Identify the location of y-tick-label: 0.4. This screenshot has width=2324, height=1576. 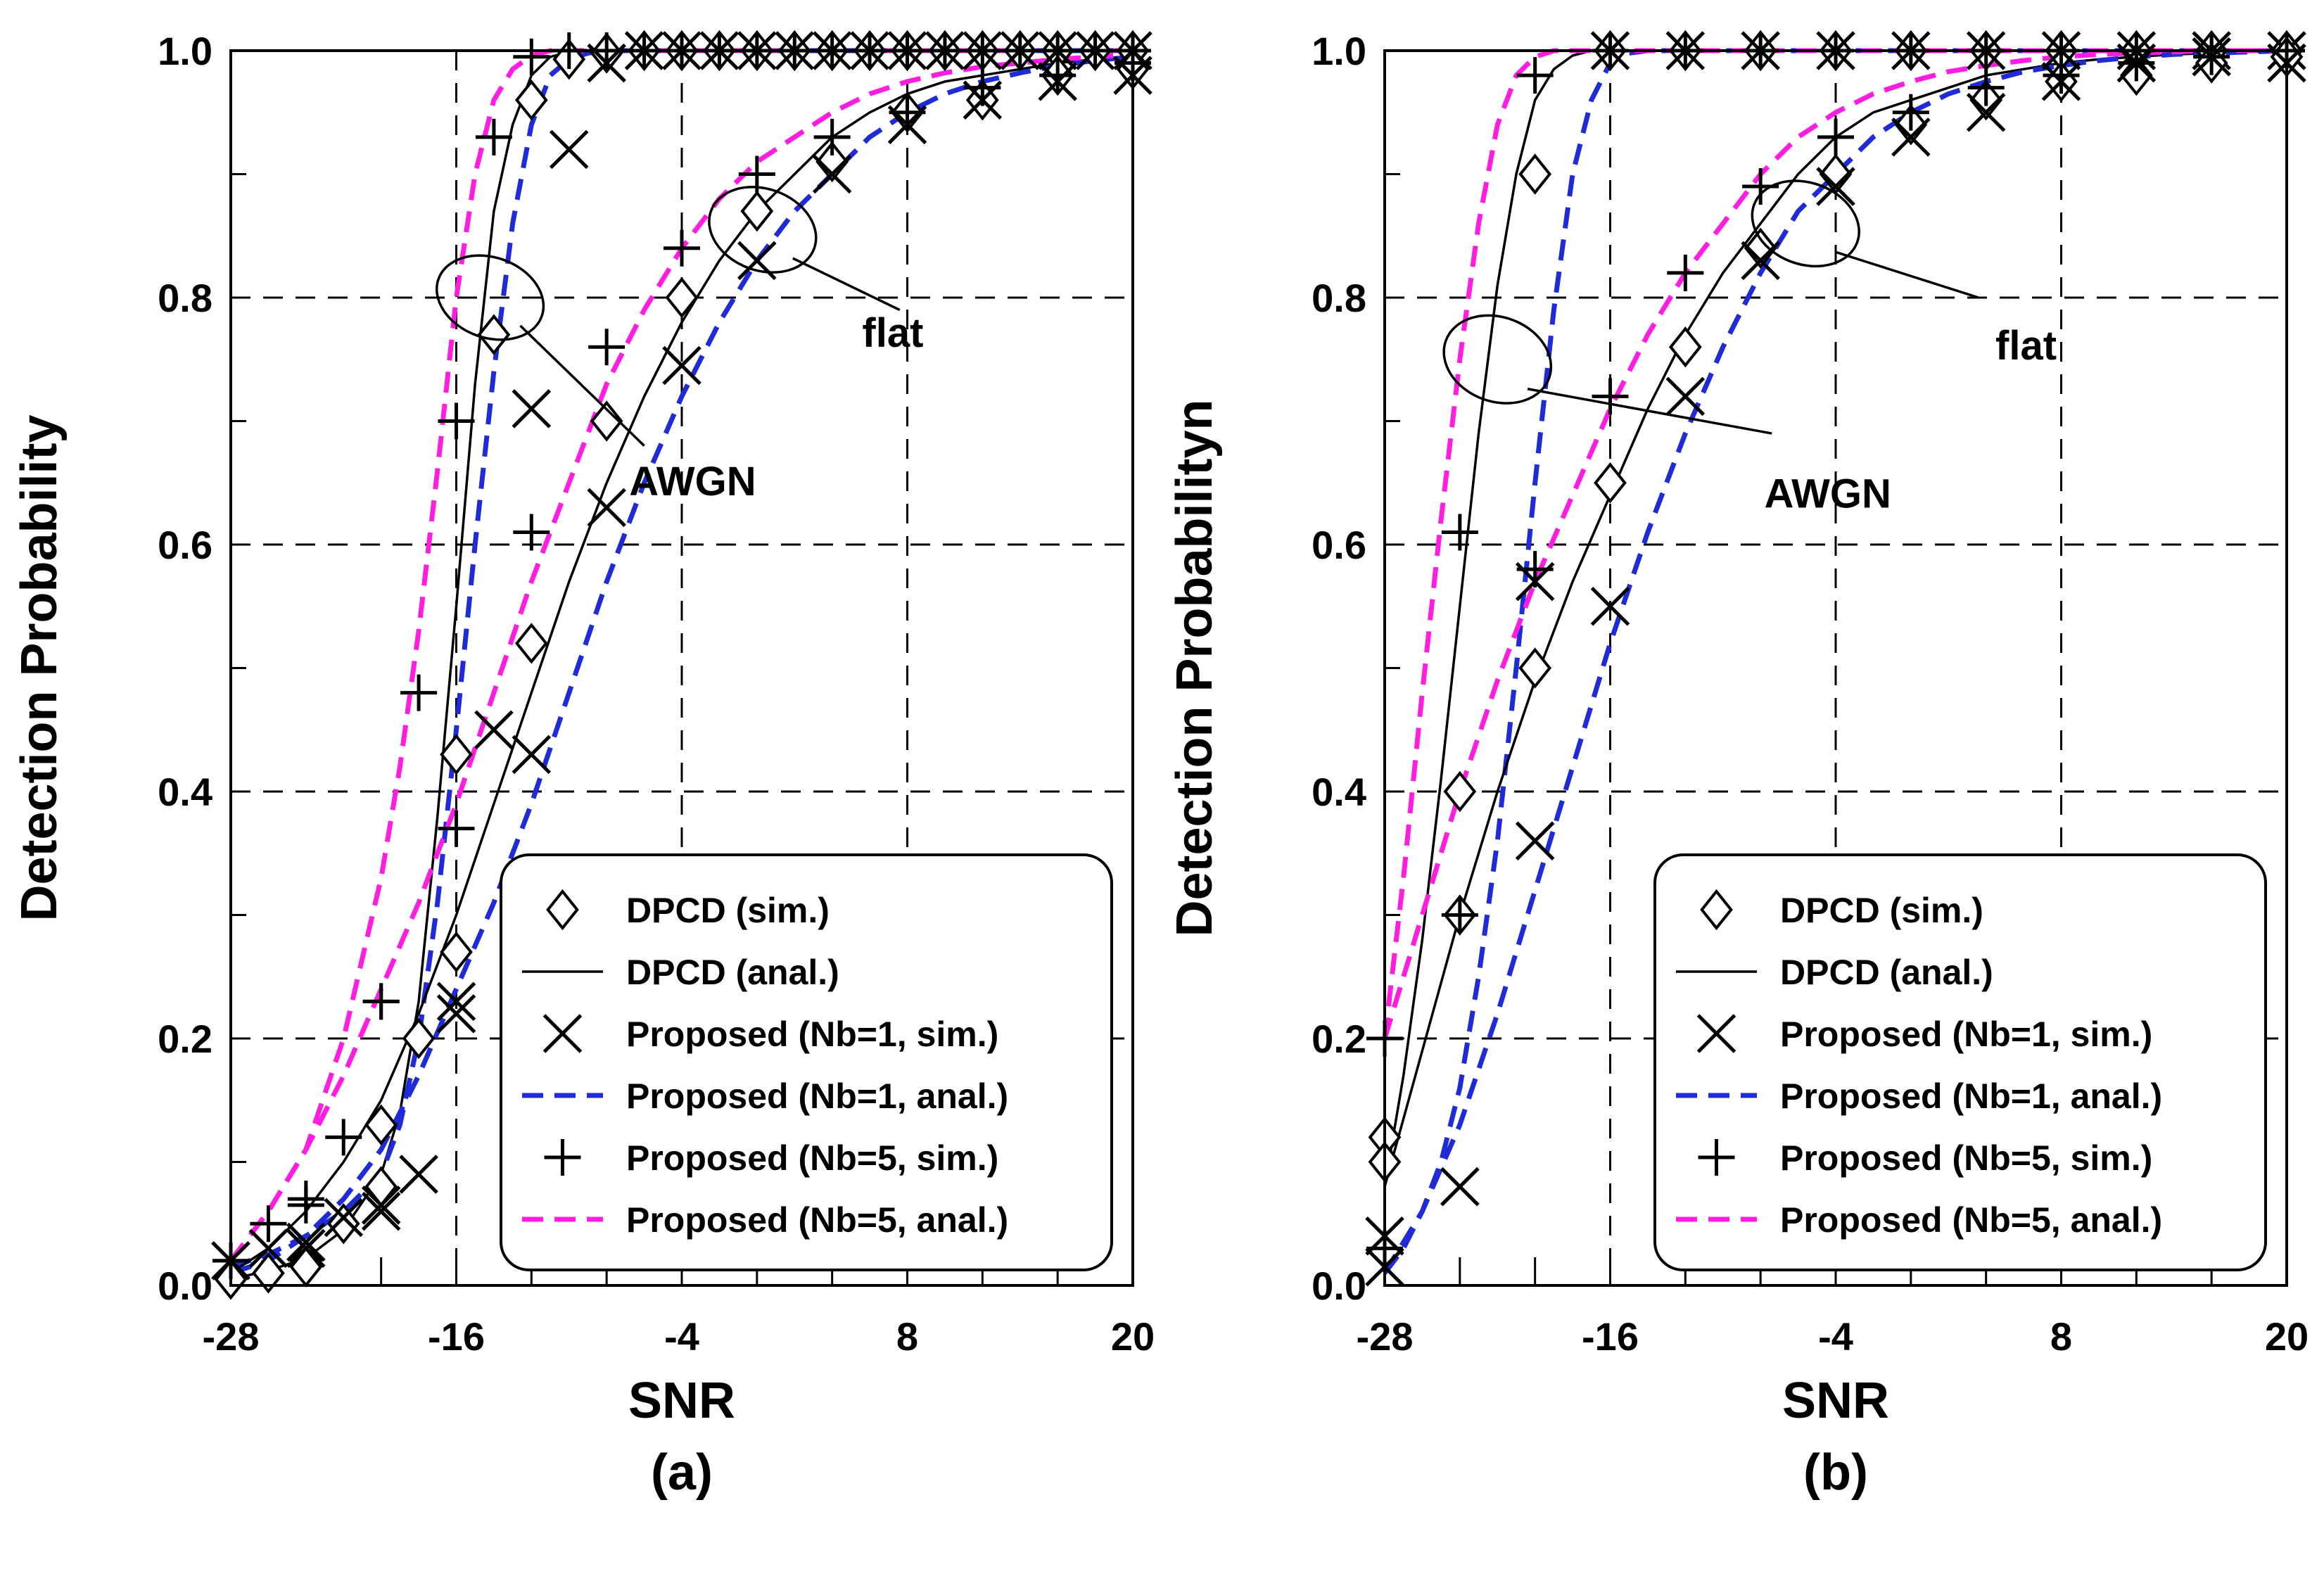
(1339, 792).